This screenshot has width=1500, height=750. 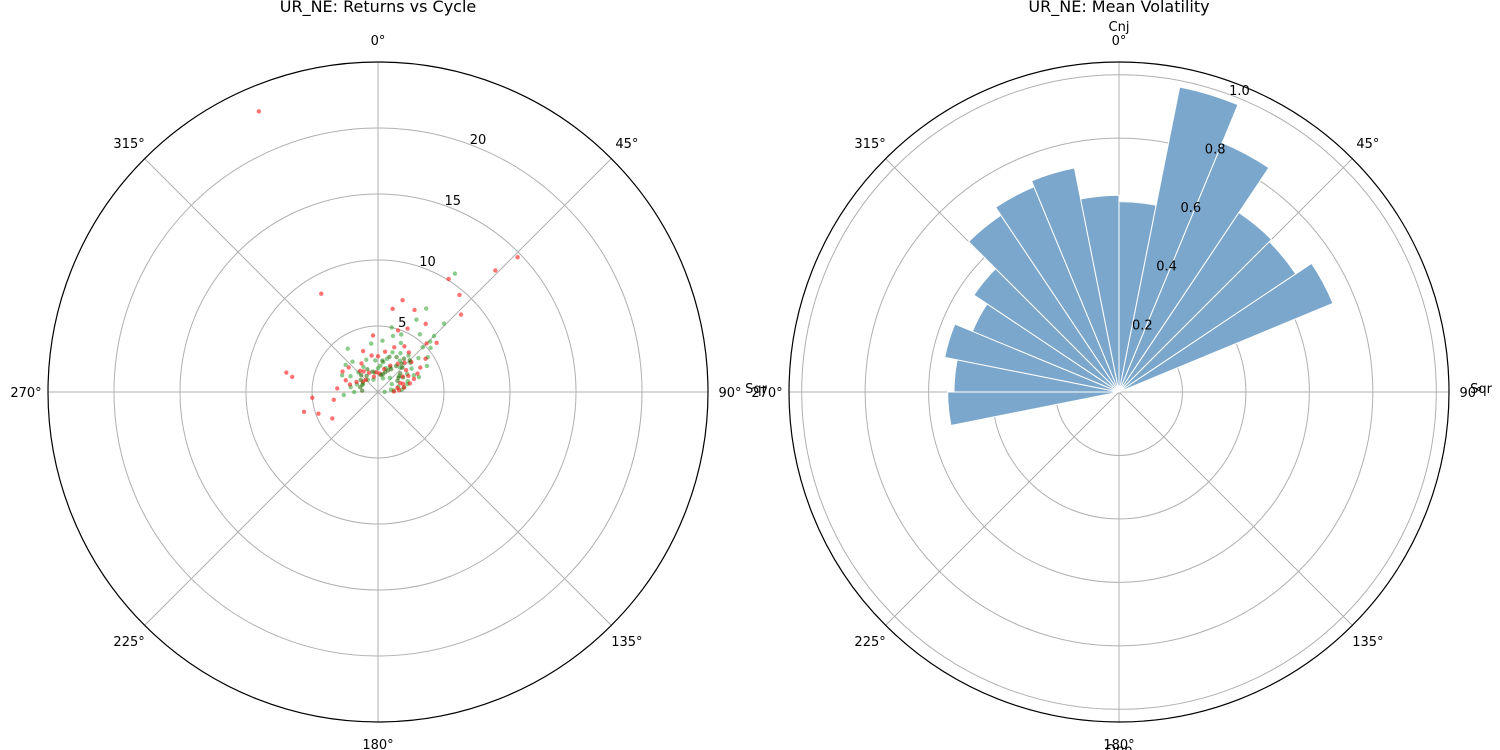 What do you see at coordinates (1239, 91) in the screenshot?
I see `volatility-radial-tick-label-4: 1.0` at bounding box center [1239, 91].